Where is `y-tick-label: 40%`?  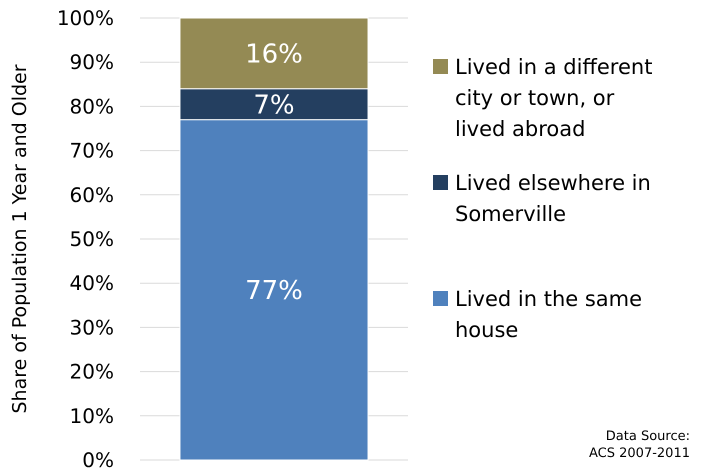
y-tick-label: 40% is located at coordinates (92, 283).